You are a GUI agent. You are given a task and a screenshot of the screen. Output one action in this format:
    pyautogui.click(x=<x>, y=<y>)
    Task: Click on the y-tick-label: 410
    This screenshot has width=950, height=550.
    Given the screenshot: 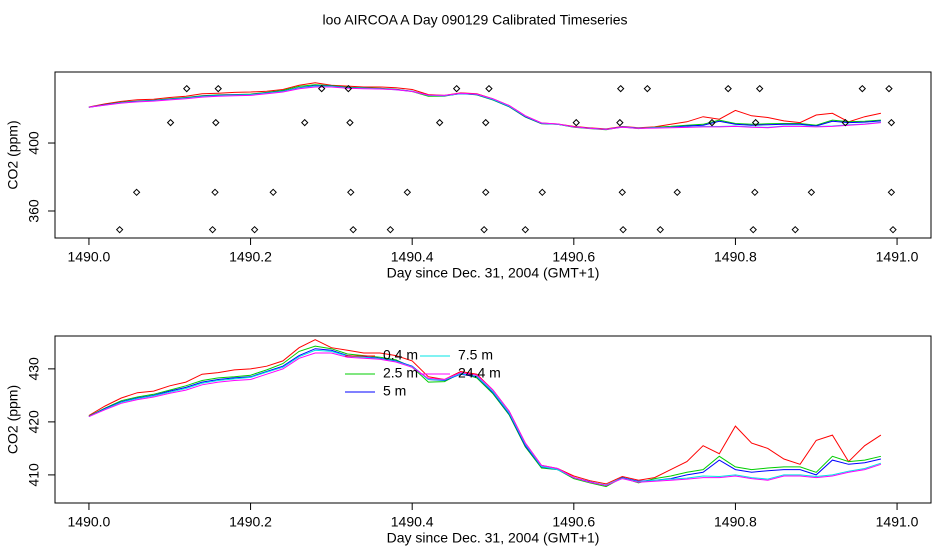 What is the action you would take?
    pyautogui.click(x=34, y=475)
    